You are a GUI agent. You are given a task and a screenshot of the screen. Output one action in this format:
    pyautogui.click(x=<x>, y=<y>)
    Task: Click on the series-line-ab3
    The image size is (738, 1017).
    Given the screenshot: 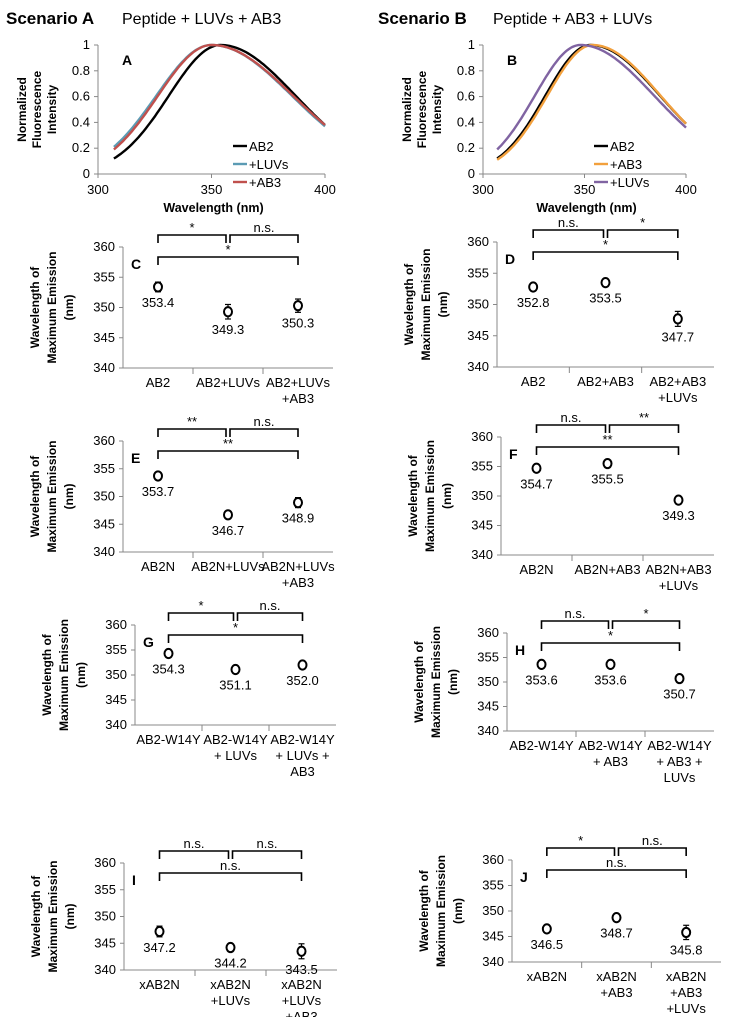 What is the action you would take?
    pyautogui.click(x=591, y=102)
    